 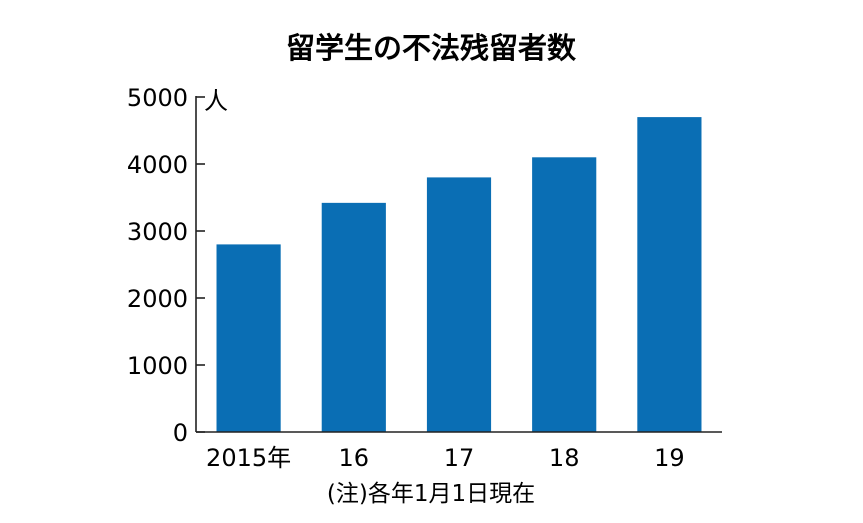 I want to click on x-tick-label: 17, so click(x=459, y=458).